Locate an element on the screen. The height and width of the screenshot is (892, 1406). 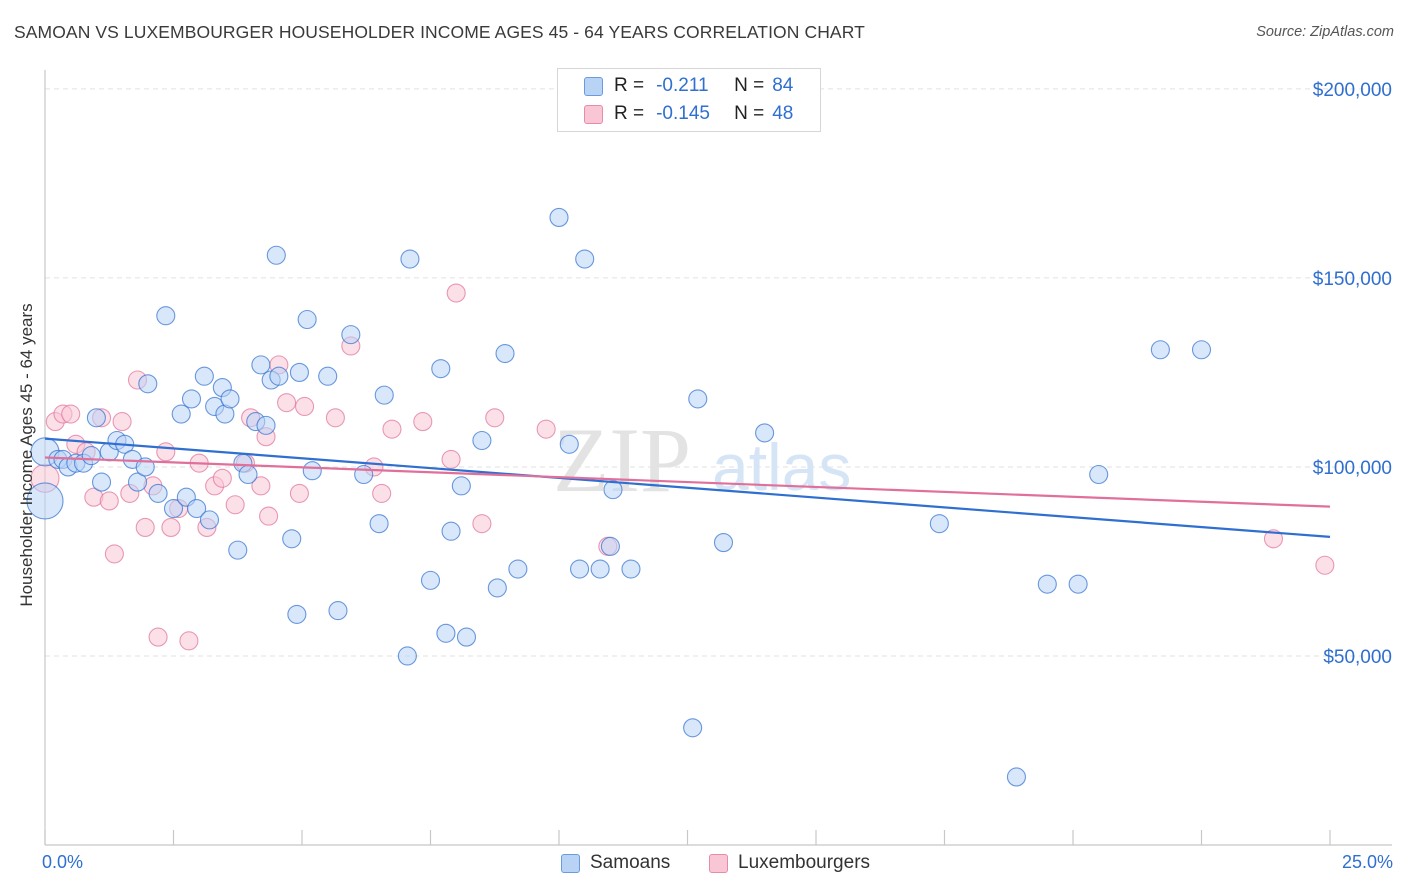
legend-row-samoans: R = -0.211 N = 84 is located at coordinates (688, 86).